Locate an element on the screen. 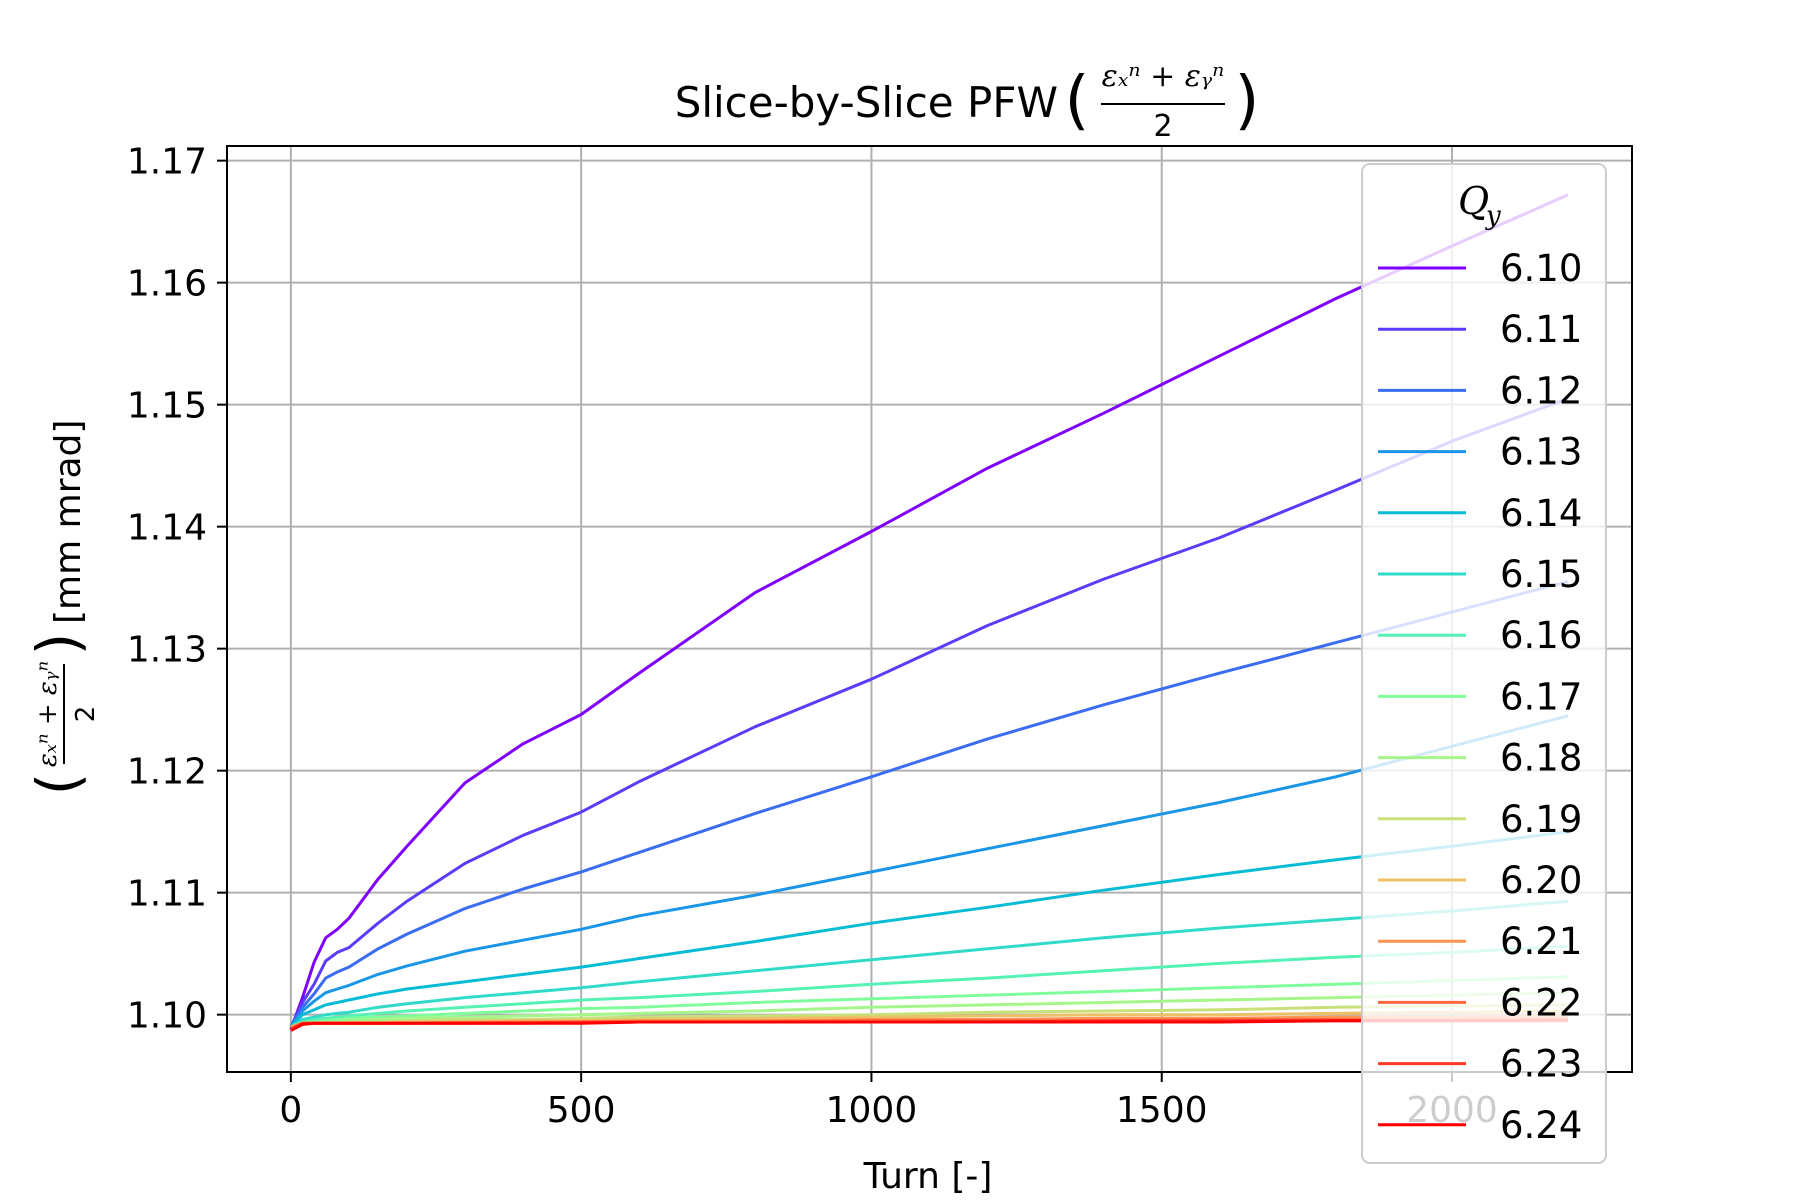 The image size is (1800, 1200). x-tick-label: 1500 is located at coordinates (1162, 1110).